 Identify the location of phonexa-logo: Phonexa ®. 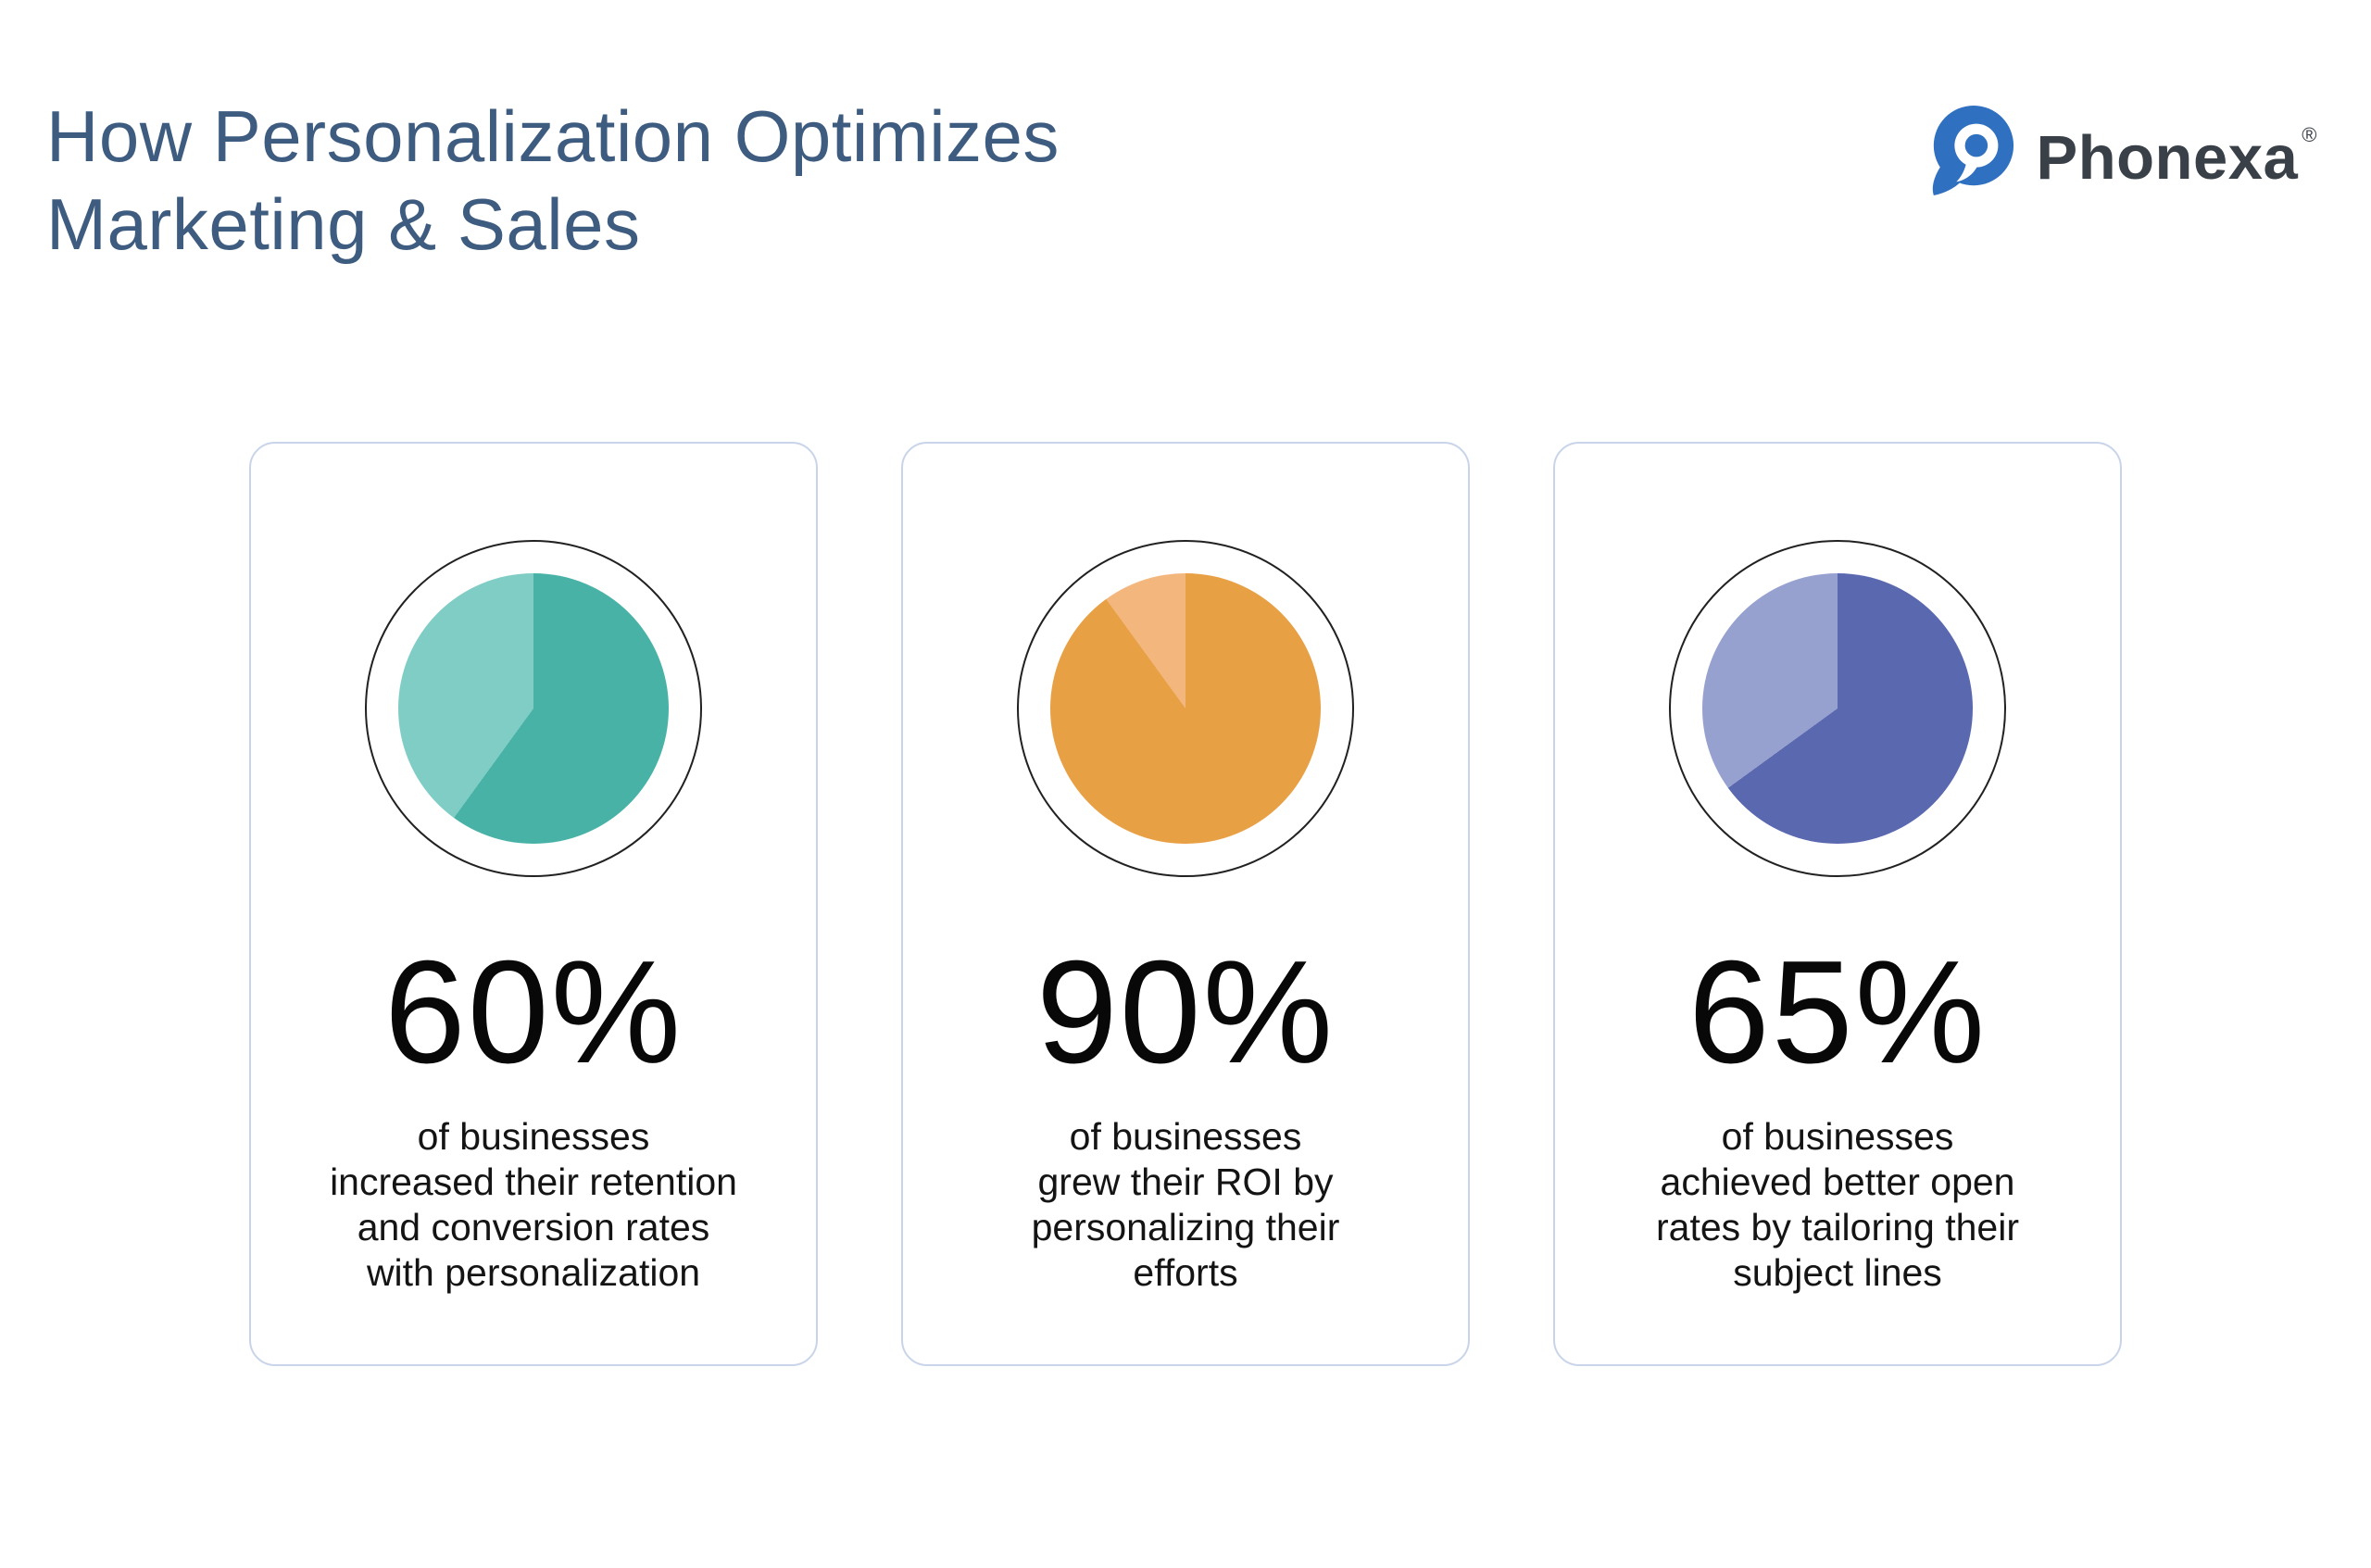
(2121, 151).